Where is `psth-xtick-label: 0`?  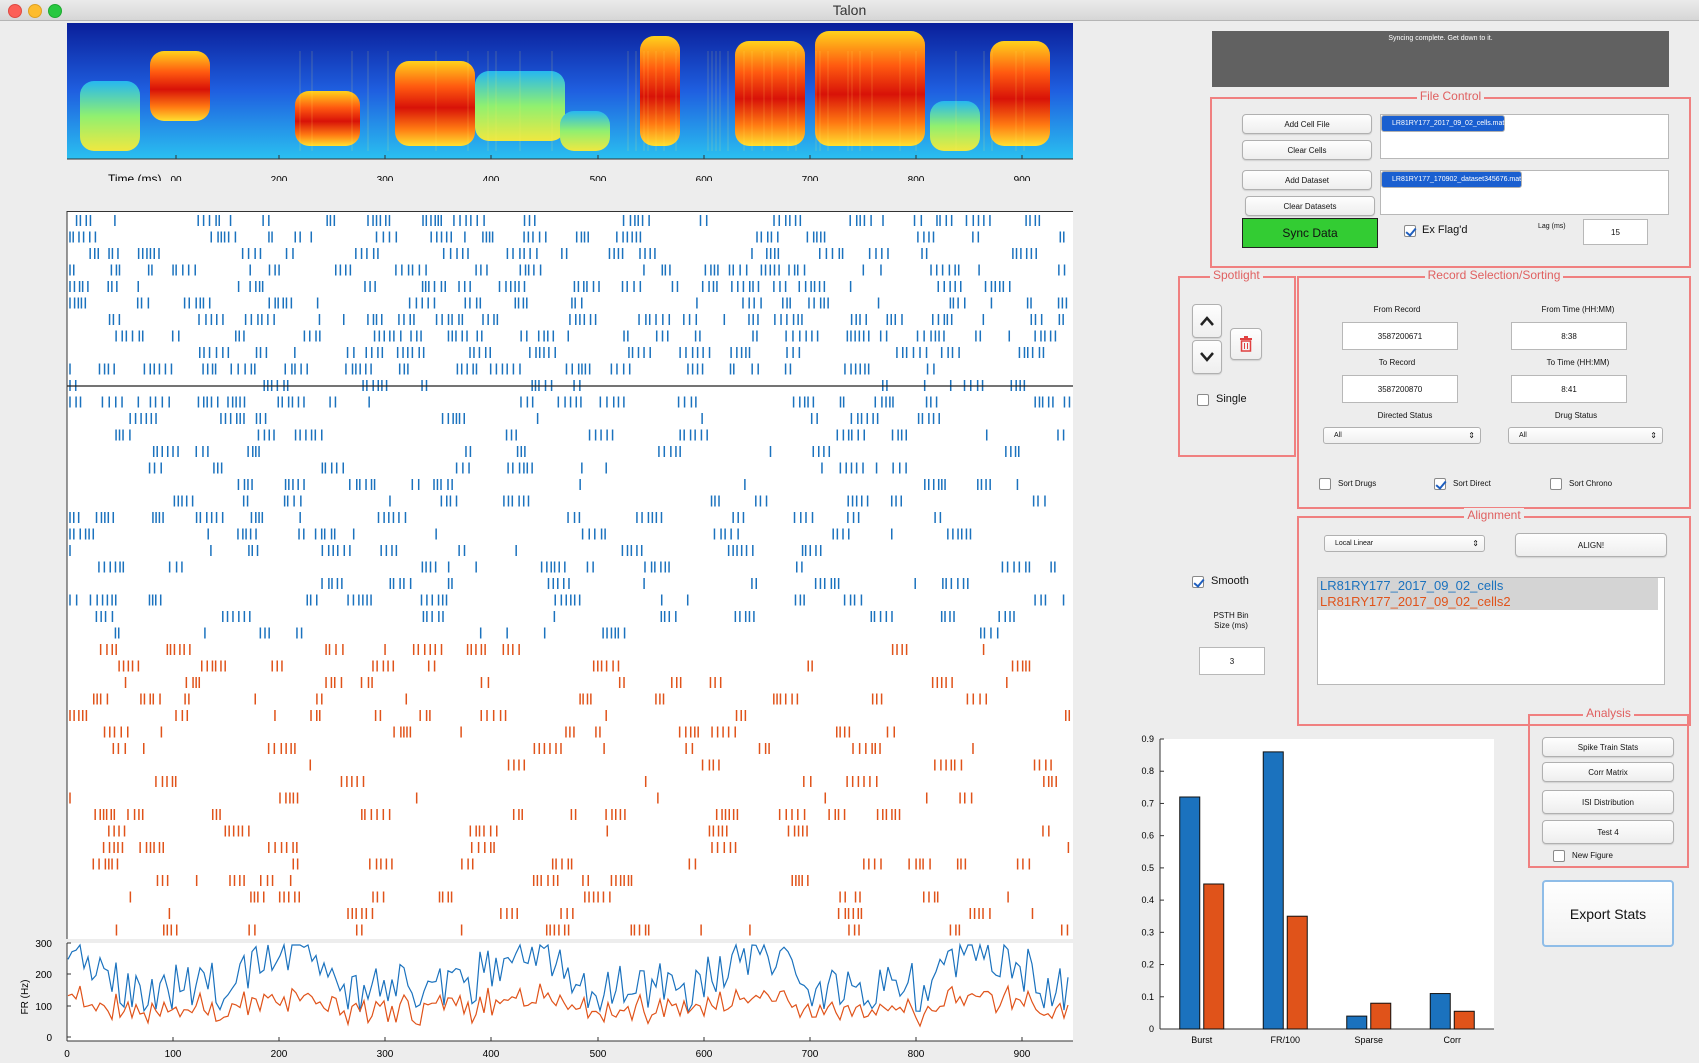
psth-xtick-label: 0 is located at coordinates (67, 1054).